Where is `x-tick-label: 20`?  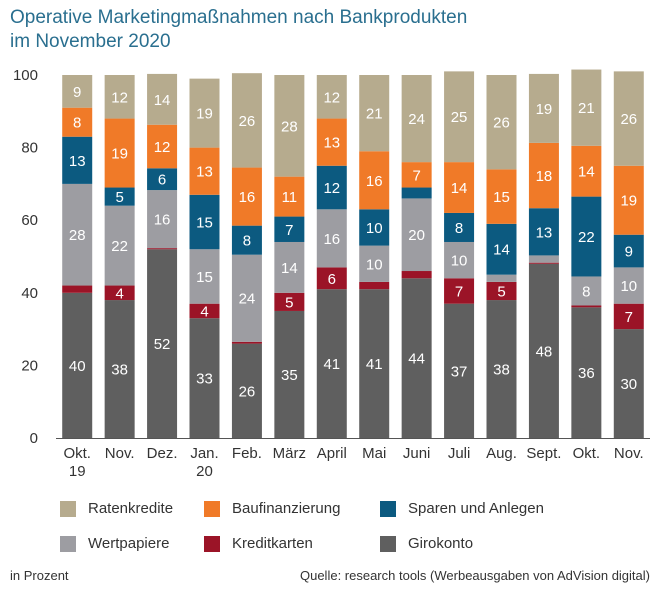 x-tick-label: 20 is located at coordinates (204, 471).